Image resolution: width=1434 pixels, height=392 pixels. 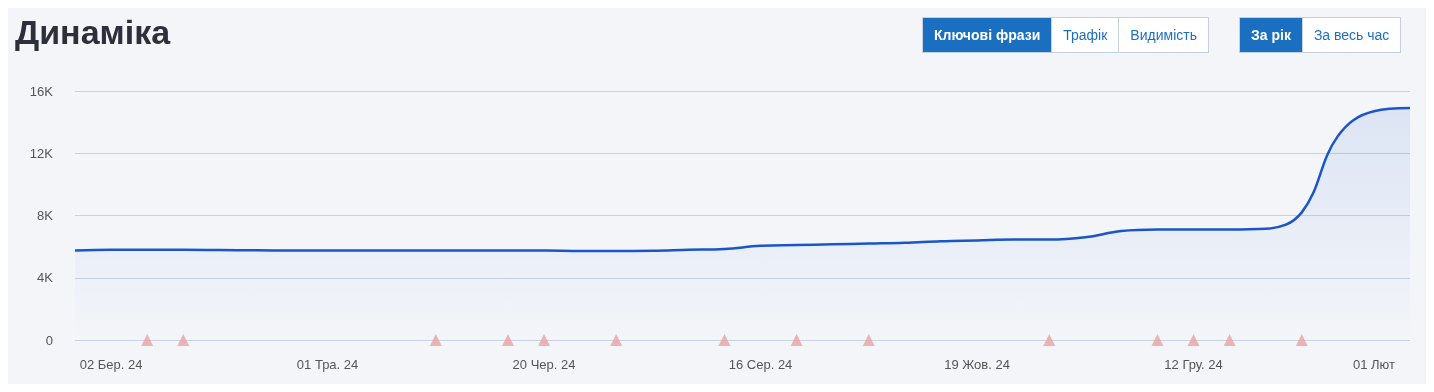 What do you see at coordinates (1163, 35) in the screenshot?
I see `text: Видимість` at bounding box center [1163, 35].